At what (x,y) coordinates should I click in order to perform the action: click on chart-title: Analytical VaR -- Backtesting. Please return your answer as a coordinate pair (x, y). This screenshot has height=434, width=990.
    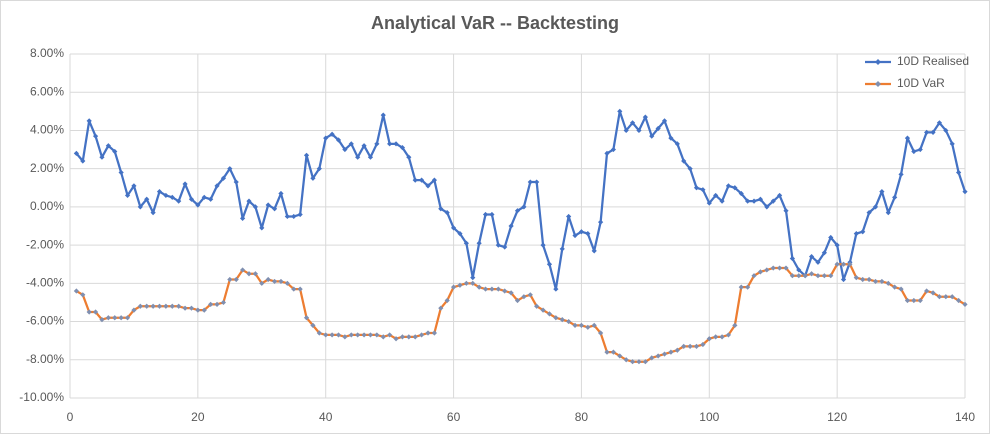
    Looking at the image, I should click on (495, 23).